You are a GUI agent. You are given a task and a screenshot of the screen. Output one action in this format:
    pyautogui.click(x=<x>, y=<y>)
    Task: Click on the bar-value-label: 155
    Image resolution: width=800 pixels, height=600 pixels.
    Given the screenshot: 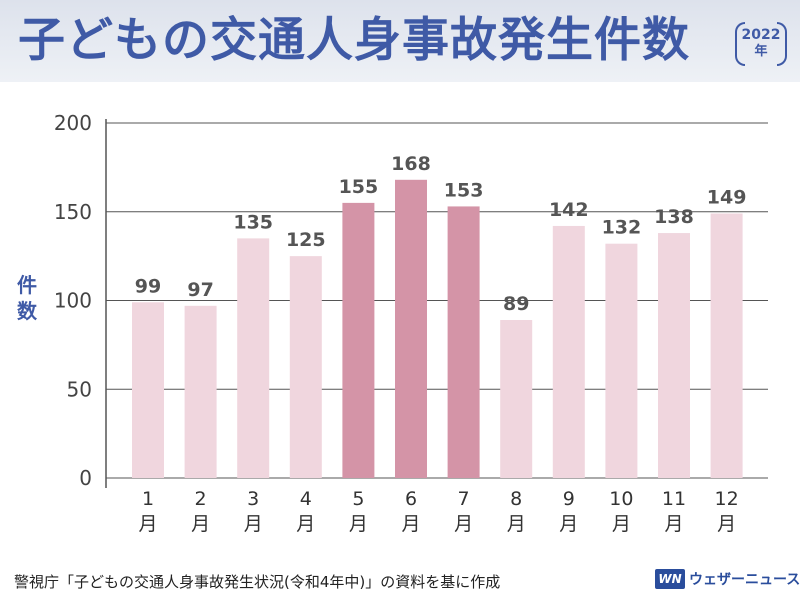 What is the action you would take?
    pyautogui.click(x=359, y=187)
    